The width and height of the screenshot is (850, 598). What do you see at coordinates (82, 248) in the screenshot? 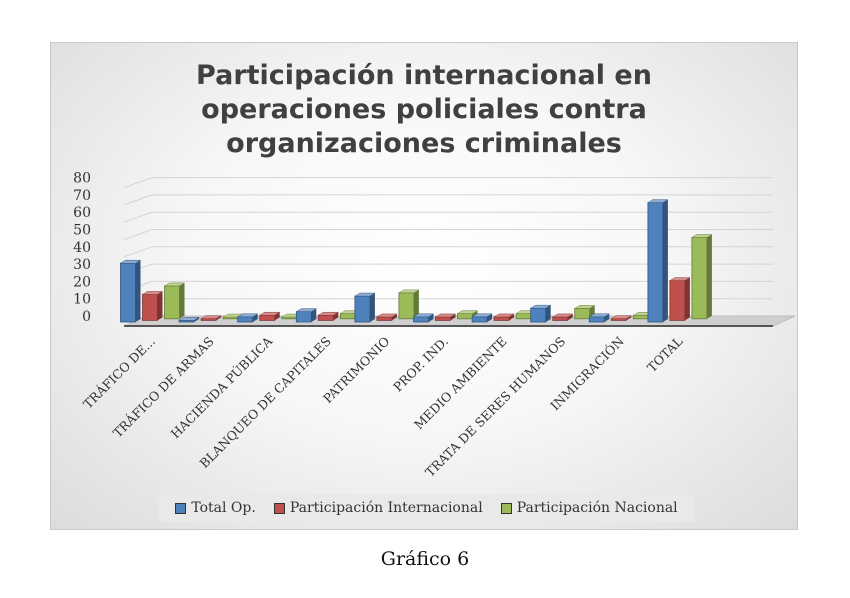
I see `y-tick-label: 40` at bounding box center [82, 248].